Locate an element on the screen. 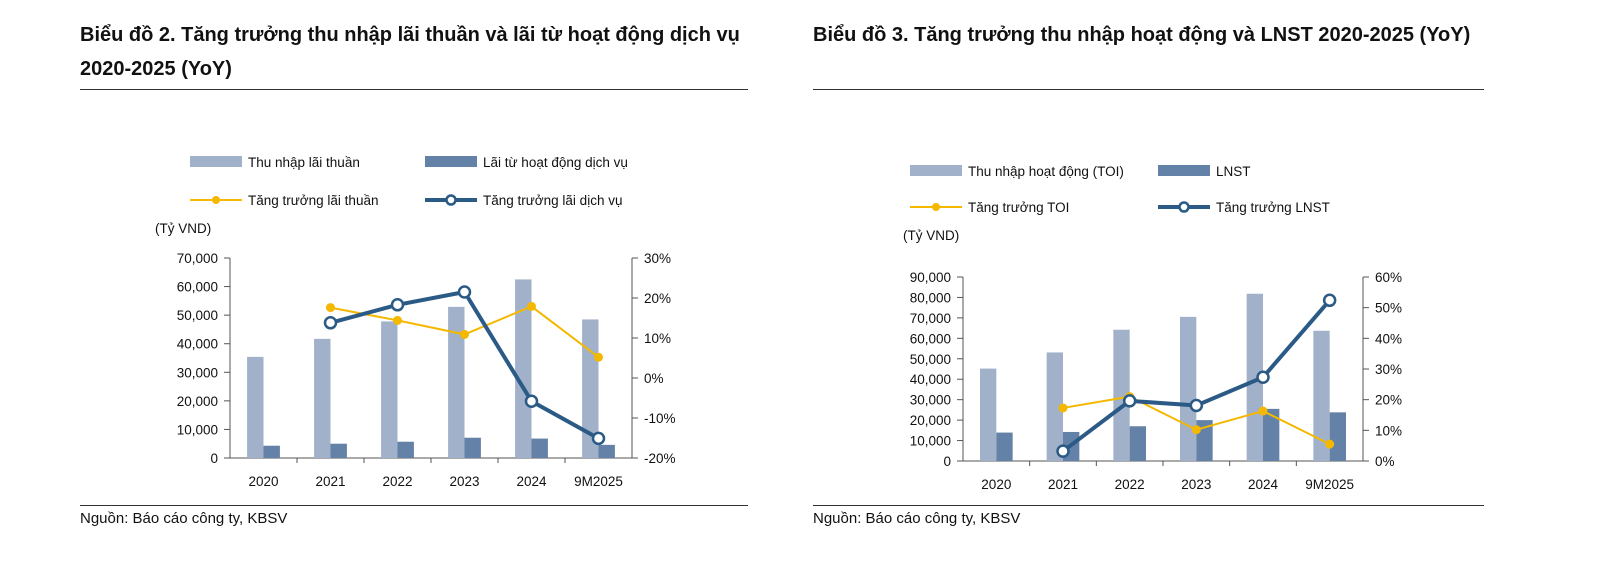  legend-label: Thu nhập hoạt động (TOI) is located at coordinates (1046, 171).